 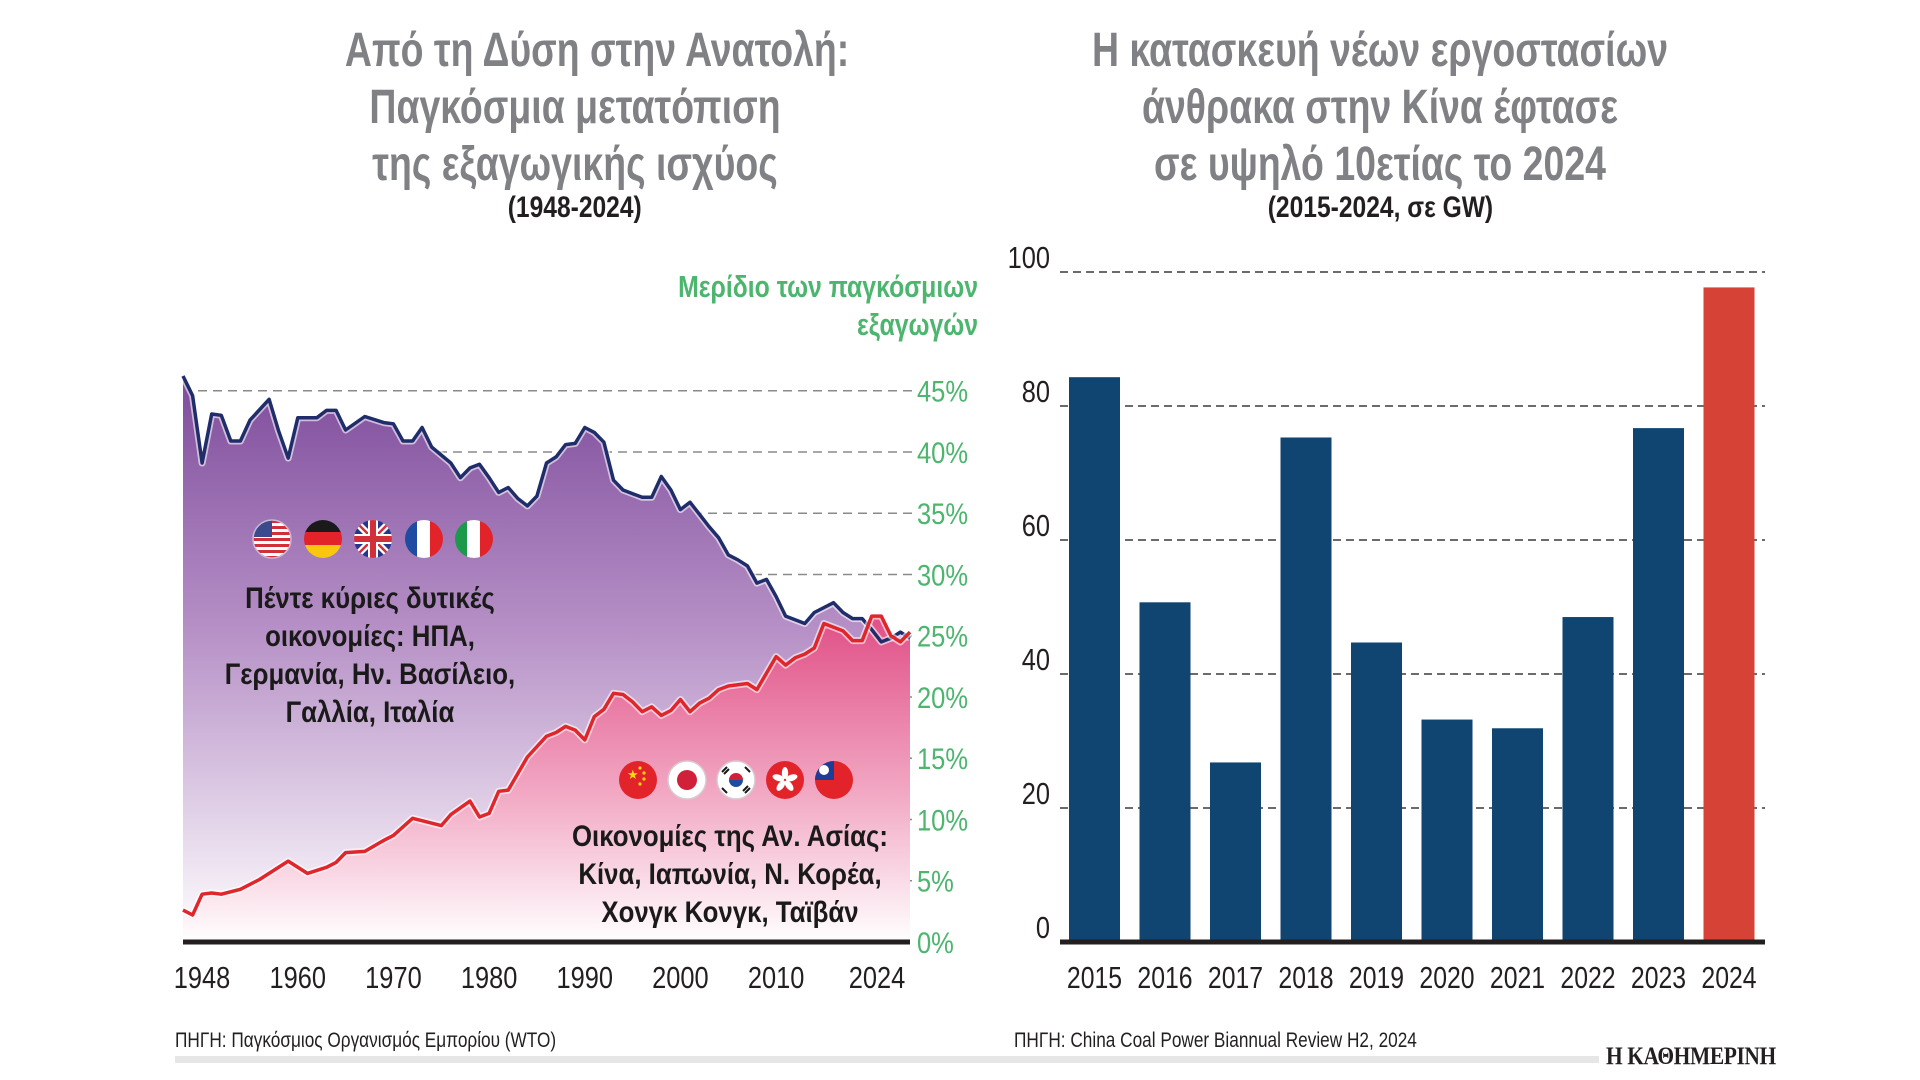 What do you see at coordinates (202, 978) in the screenshot?
I see `left-x-tick-label: 1948` at bounding box center [202, 978].